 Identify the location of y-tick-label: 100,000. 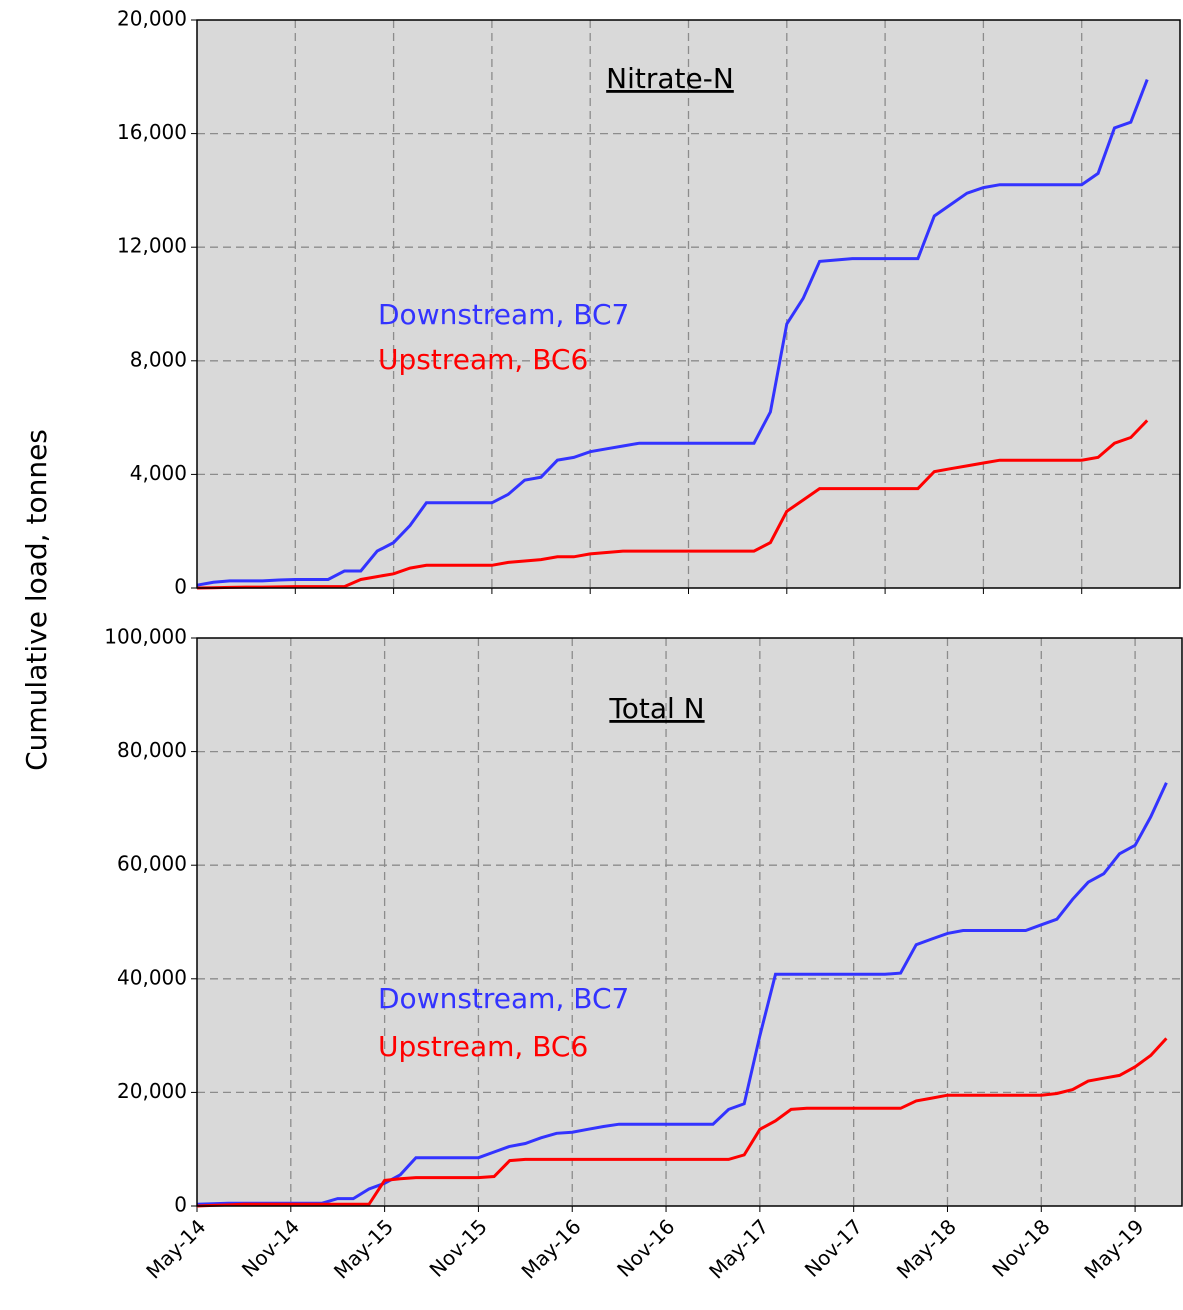
(145, 637).